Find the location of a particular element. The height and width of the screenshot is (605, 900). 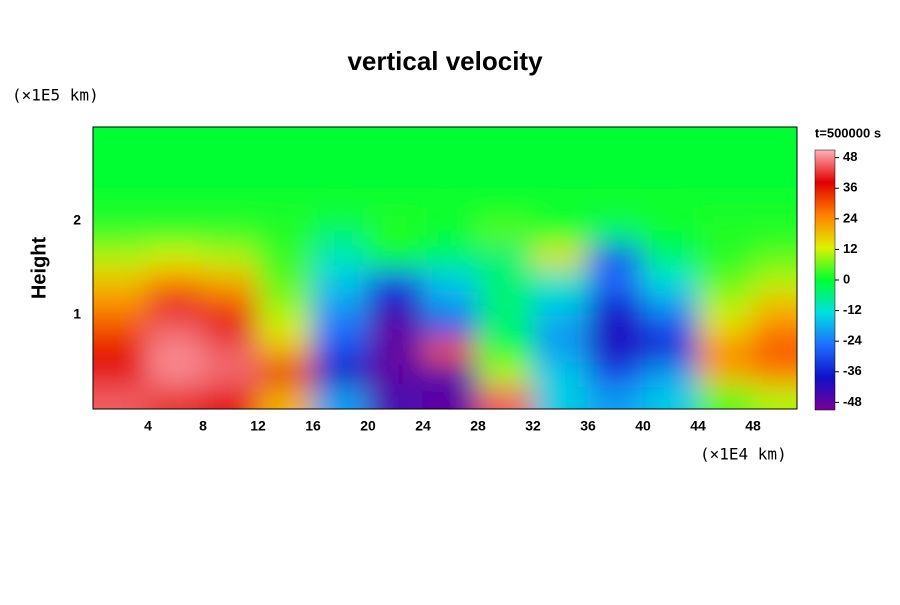

x-tick-label: 8 is located at coordinates (203, 426).